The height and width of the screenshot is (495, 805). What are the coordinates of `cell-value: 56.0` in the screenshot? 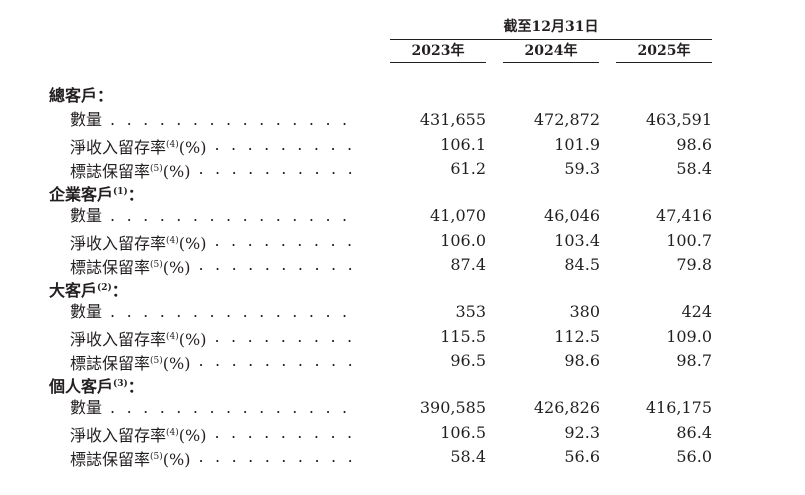 It's located at (694, 456).